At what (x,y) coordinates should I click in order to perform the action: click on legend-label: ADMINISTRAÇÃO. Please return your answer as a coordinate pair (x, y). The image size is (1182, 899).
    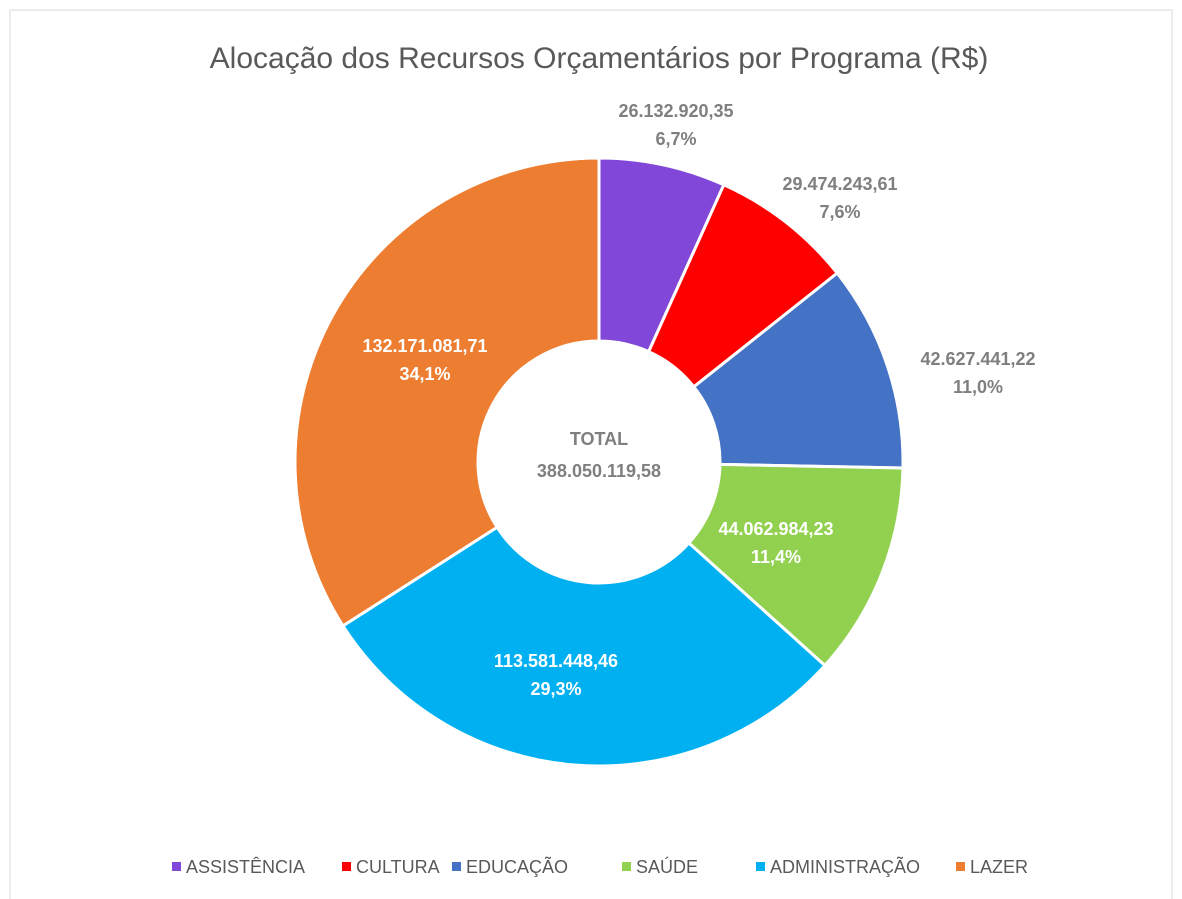
    Looking at the image, I should click on (845, 866).